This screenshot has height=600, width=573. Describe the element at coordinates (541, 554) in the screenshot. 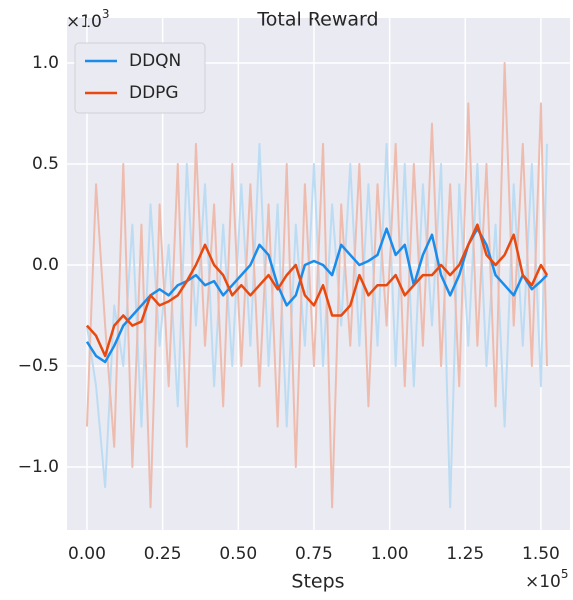

I see `x-tick-label: 1.50` at that location.